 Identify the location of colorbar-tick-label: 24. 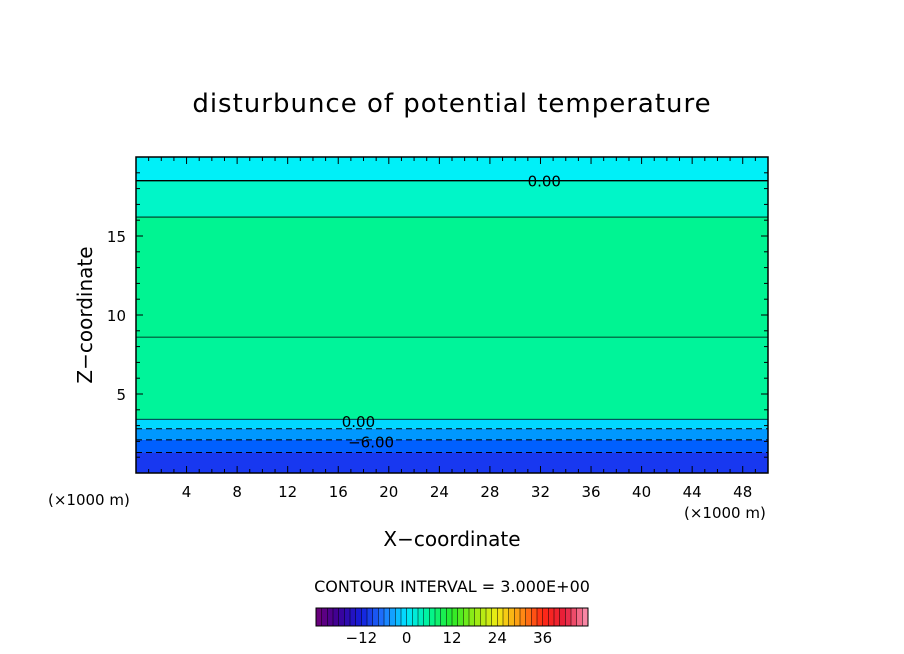
(497, 638).